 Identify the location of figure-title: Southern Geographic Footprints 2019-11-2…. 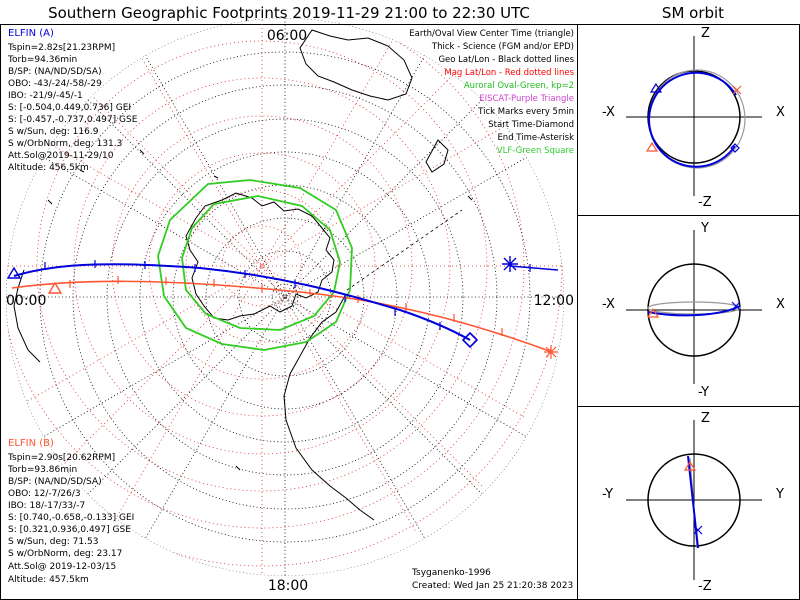
(289, 13).